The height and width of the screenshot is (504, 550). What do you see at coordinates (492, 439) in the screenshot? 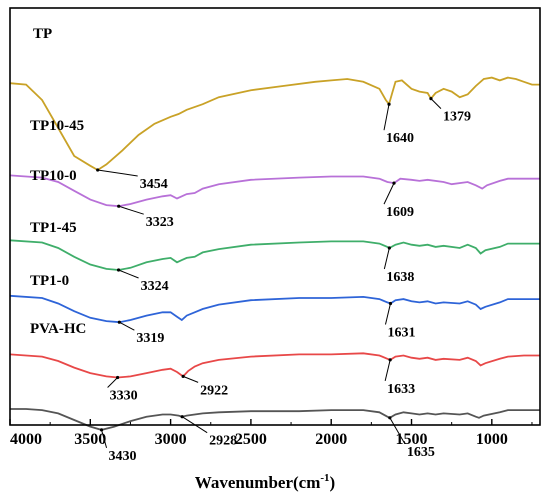
I see `x-tick-label: 1000` at bounding box center [492, 439].